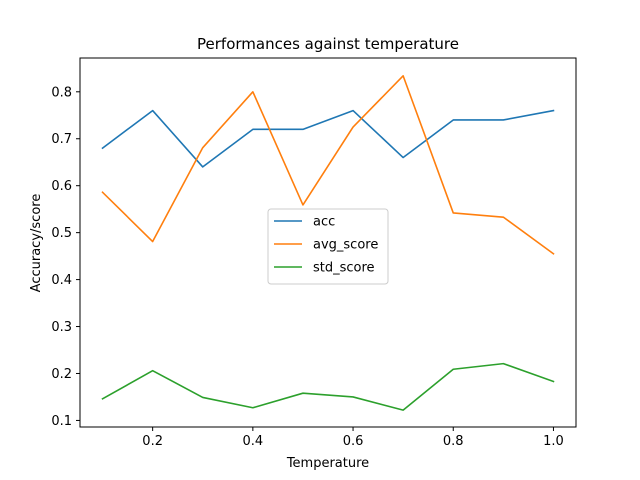 The width and height of the screenshot is (640, 480). I want to click on legend-label: acc, so click(324, 222).